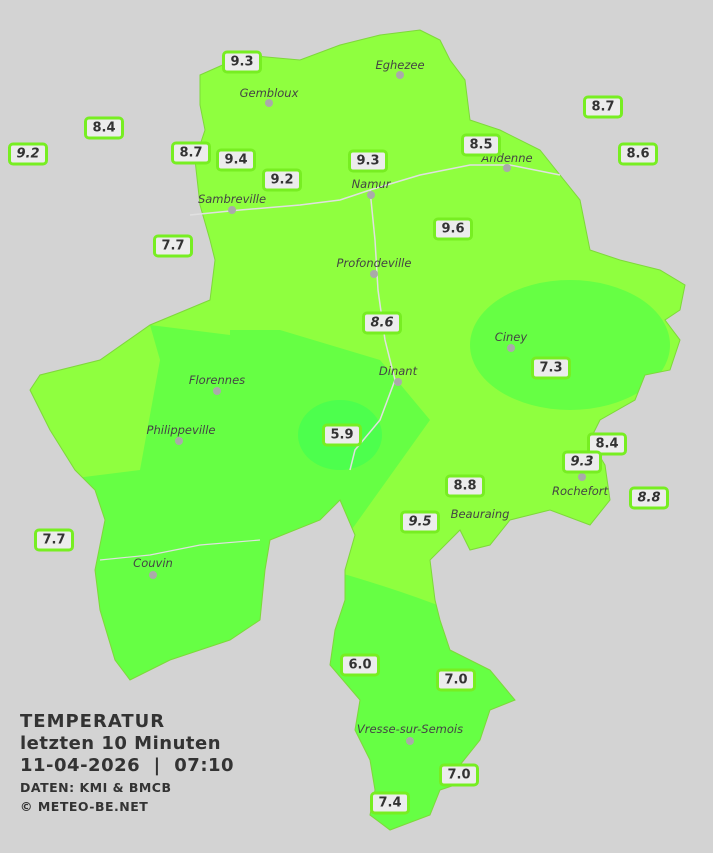 Image resolution: width=713 pixels, height=853 pixels. I want to click on city-label: Couvin, so click(153, 563).